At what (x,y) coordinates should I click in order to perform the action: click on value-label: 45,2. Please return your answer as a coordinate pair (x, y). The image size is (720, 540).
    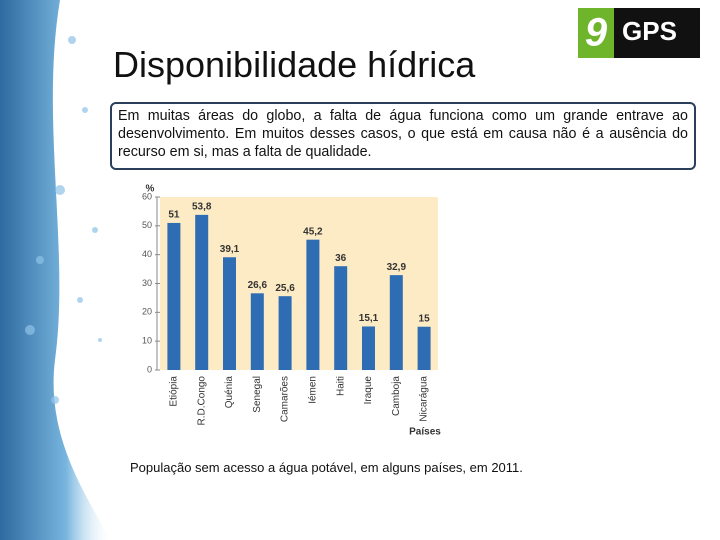
    Looking at the image, I should click on (313, 231).